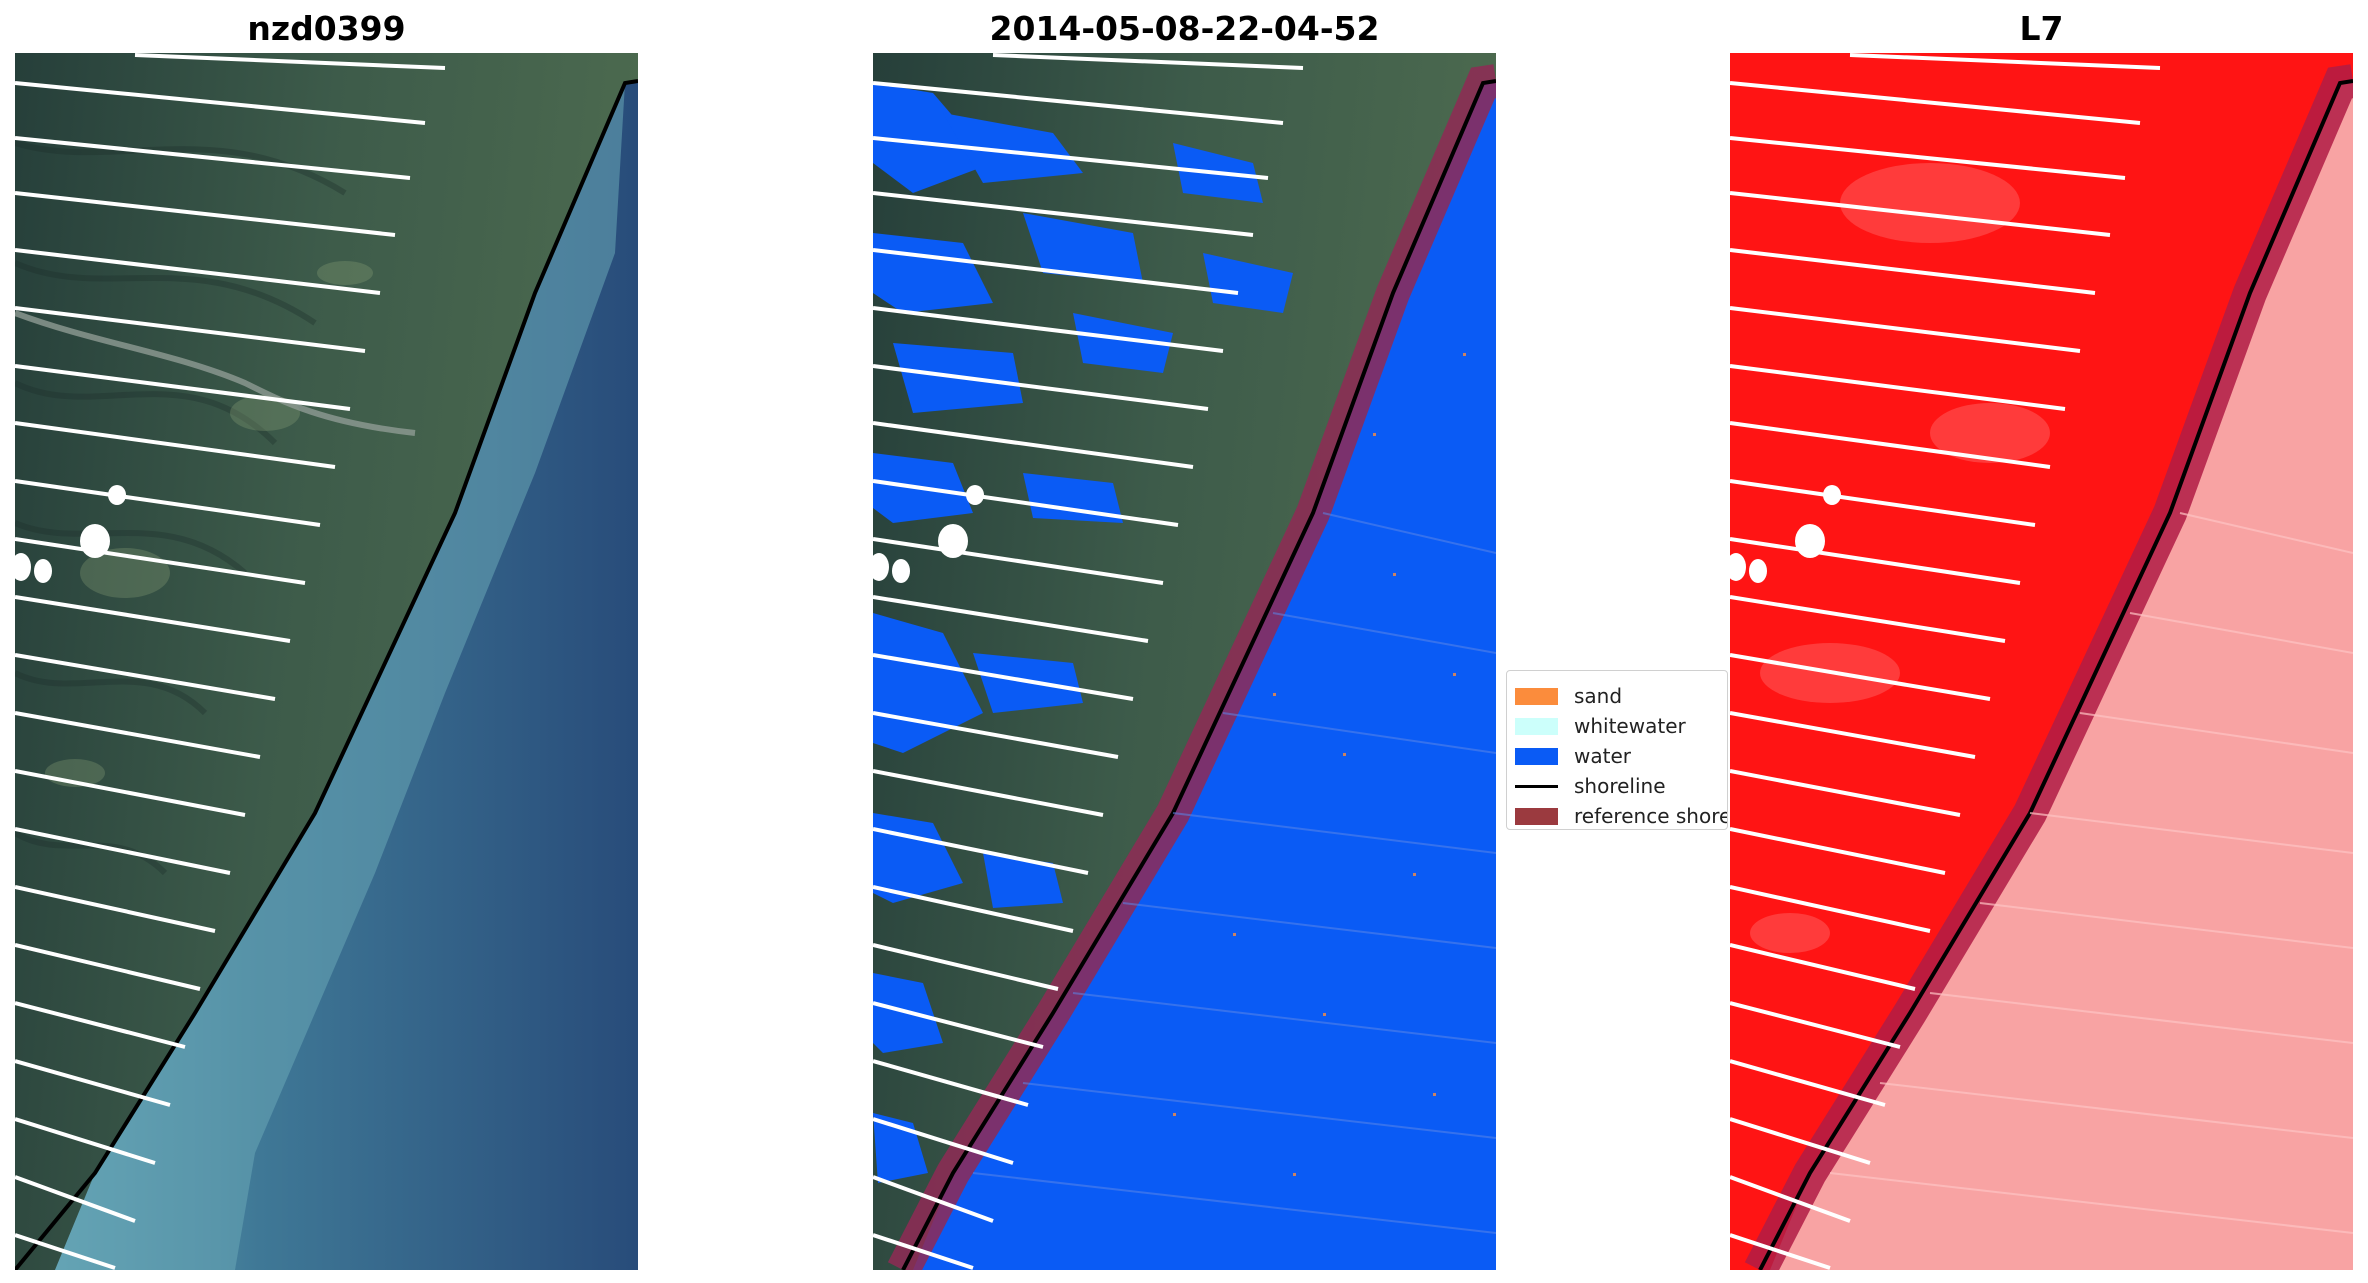 Image resolution: width=2368 pixels, height=1283 pixels. I want to click on legend-swatch-sand, so click(1536, 696).